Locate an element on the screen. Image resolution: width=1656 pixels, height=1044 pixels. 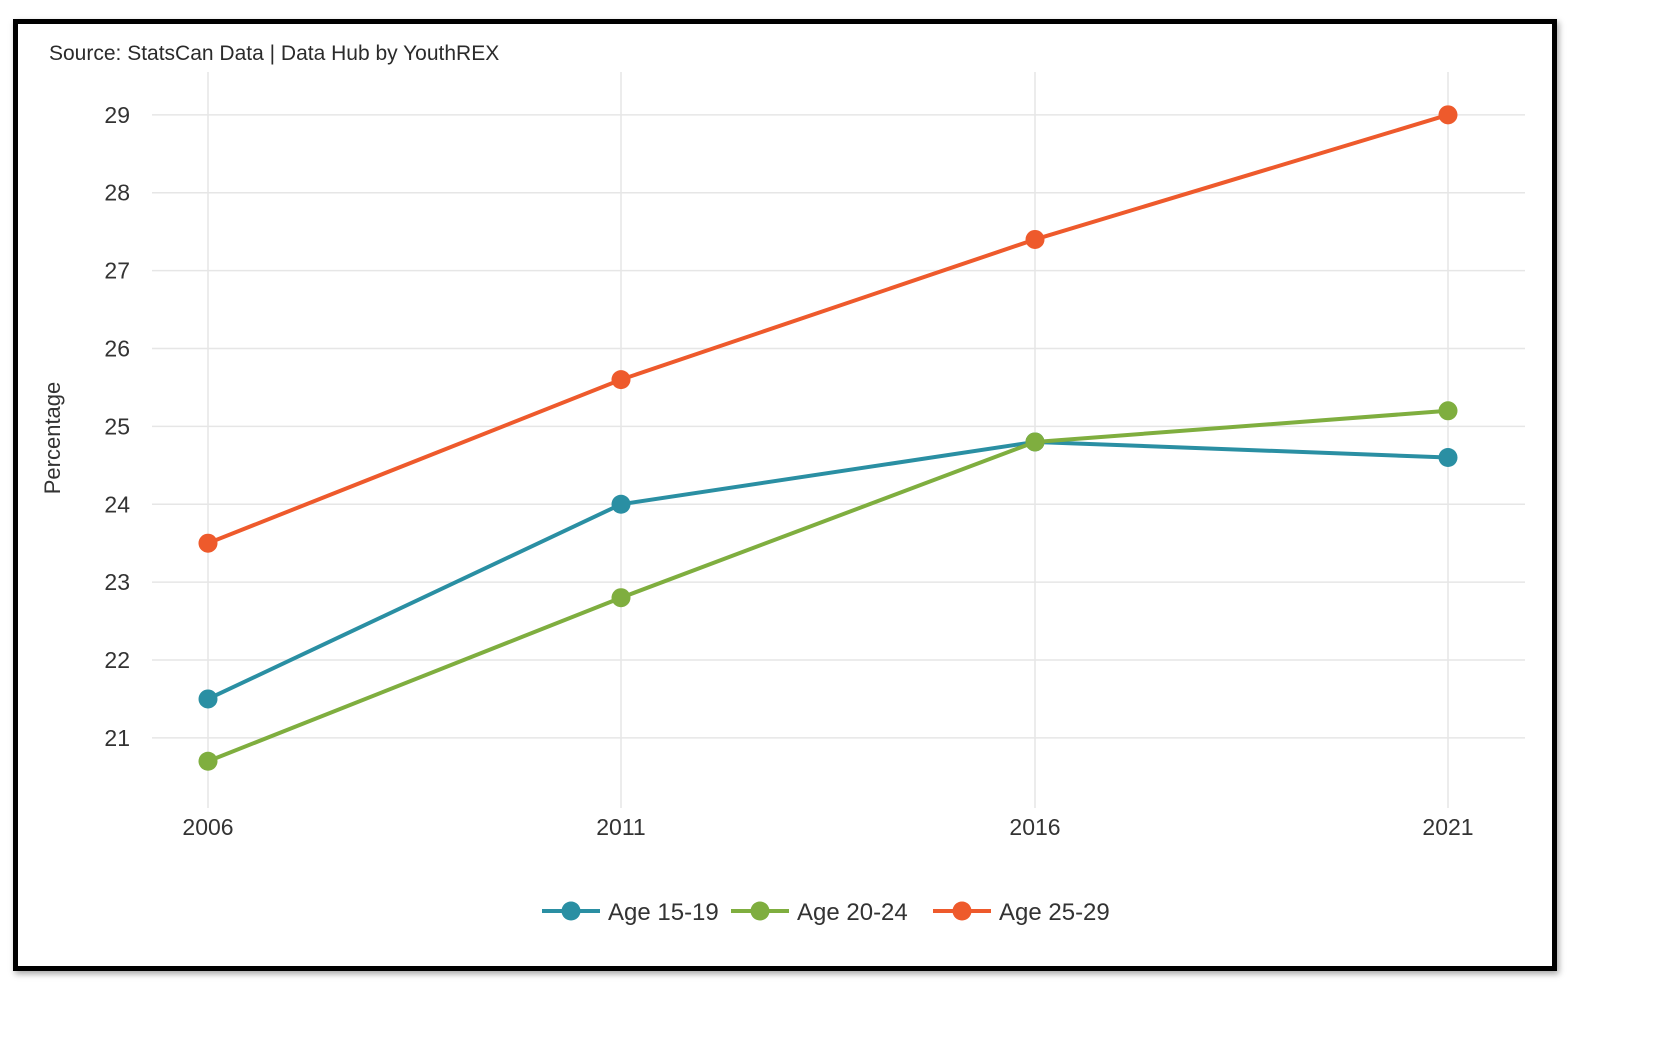
x-tick-label: 2006 is located at coordinates (207, 827).